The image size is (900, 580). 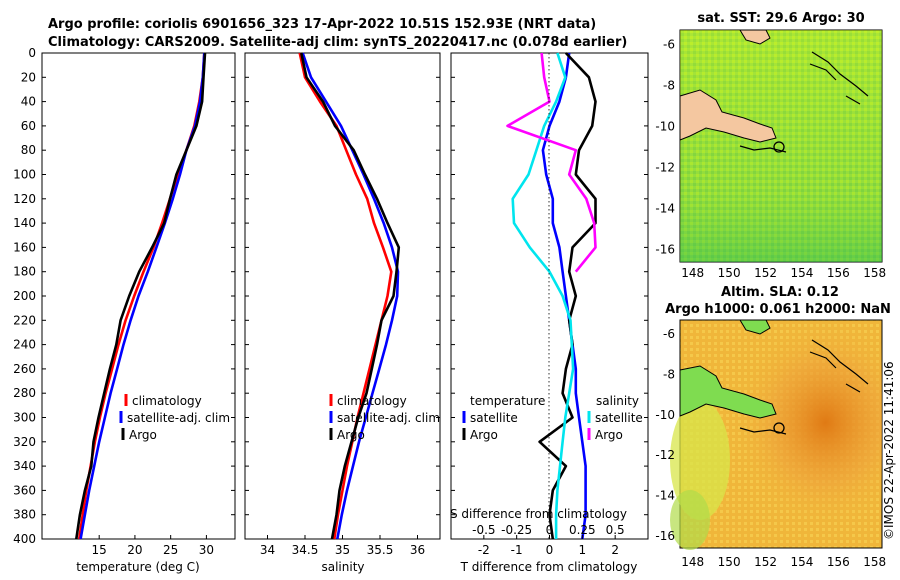 I want to click on difference-s-tick-label: -0.5, so click(x=483, y=530).